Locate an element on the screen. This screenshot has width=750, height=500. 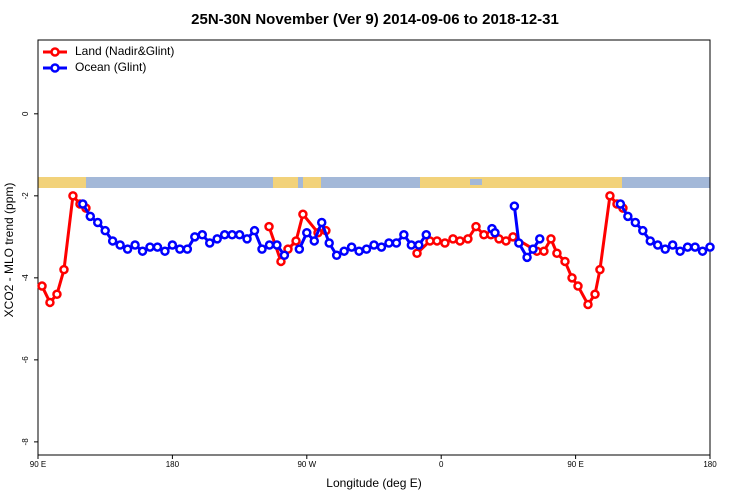
map-strip is located at coordinates (374, 182).